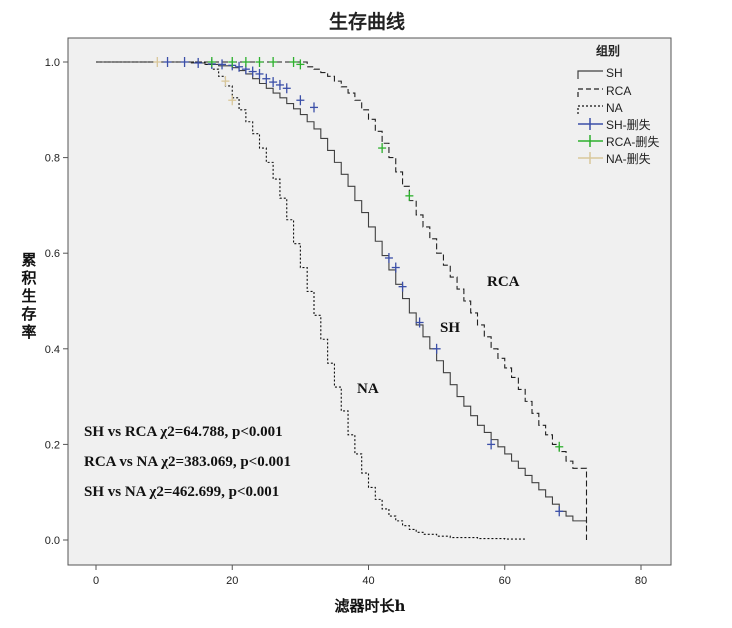 This screenshot has width=732, height=628. I want to click on curve-label-na: NA, so click(368, 389).